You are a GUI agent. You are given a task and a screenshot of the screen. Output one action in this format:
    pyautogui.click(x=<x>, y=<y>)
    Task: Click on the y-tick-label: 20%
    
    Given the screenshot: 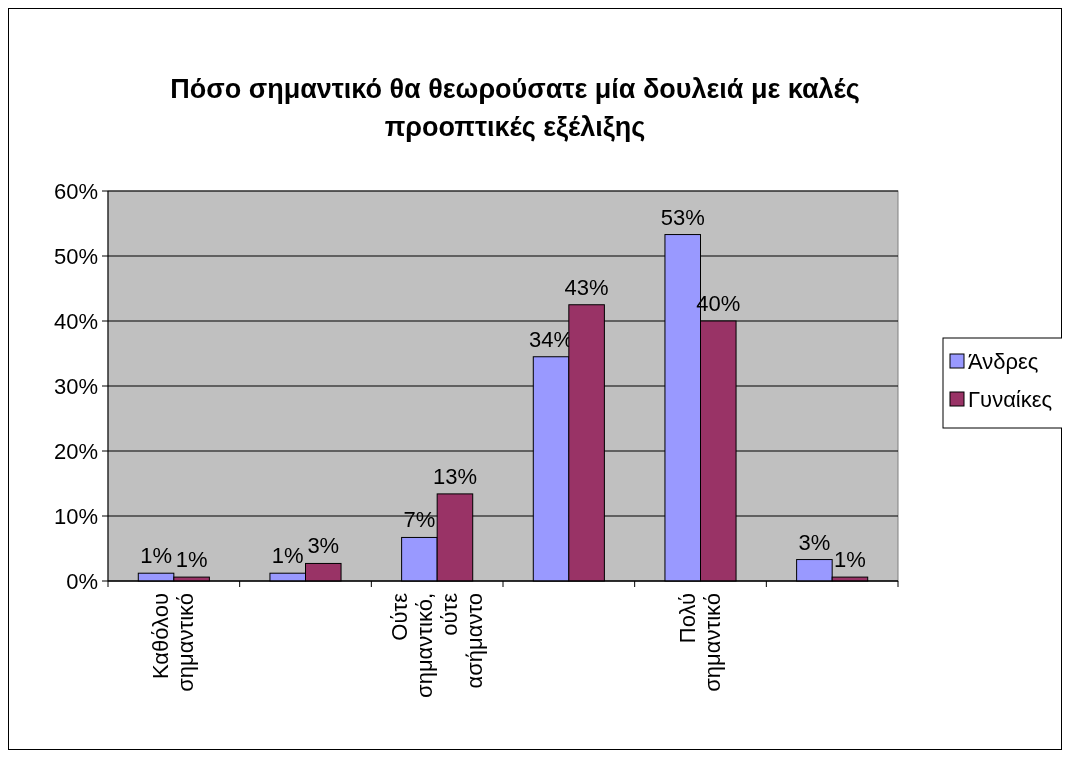 What is the action you would take?
    pyautogui.click(x=75, y=451)
    